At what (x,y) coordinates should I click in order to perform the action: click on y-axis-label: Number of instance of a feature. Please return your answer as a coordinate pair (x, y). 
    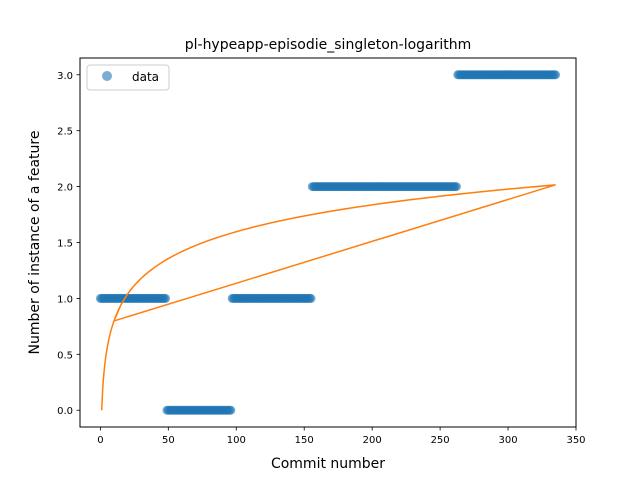
    Looking at the image, I should click on (35, 243).